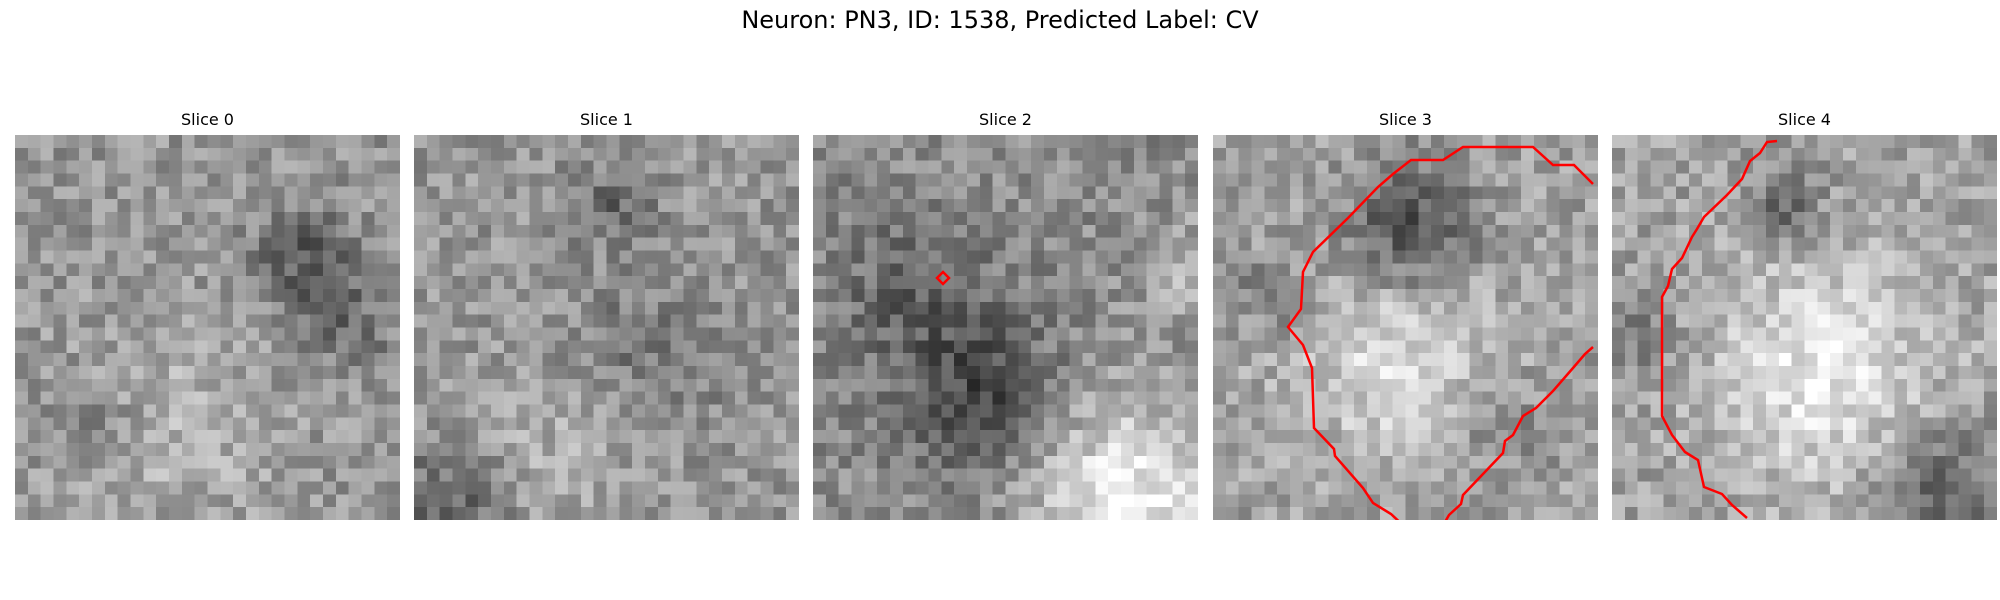 The height and width of the screenshot is (600, 2000). Describe the element at coordinates (1405, 119) in the screenshot. I see `slice-title: Slice 3` at that location.